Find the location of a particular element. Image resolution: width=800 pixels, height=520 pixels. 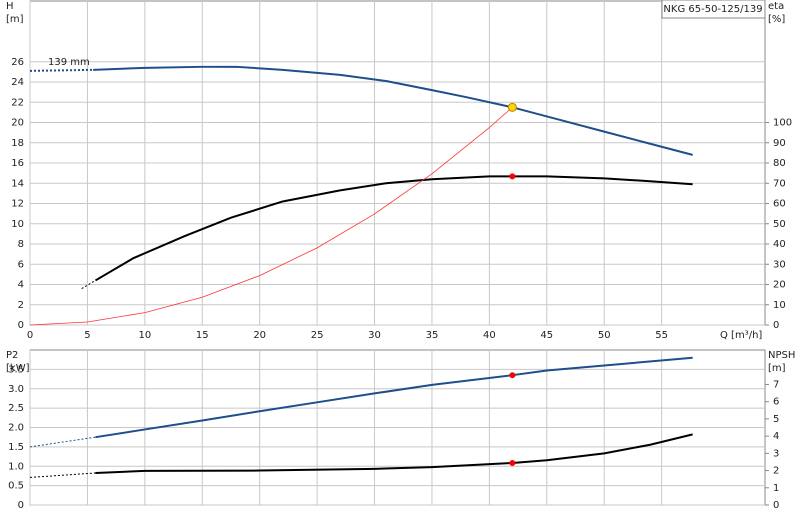

x-tick-label: 10 is located at coordinates (144, 335).